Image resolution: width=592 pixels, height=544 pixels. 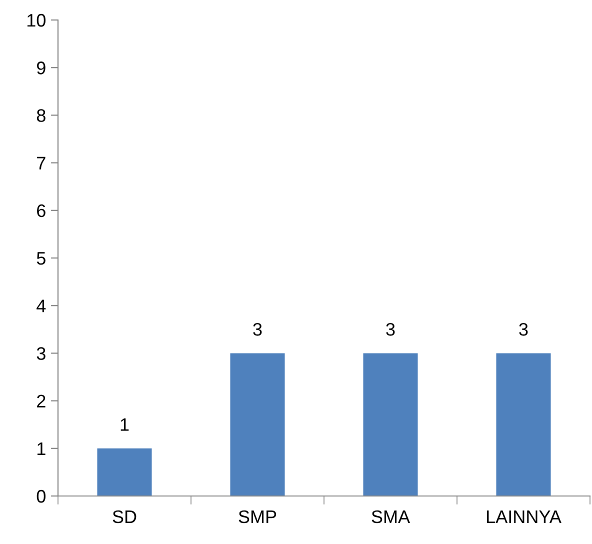 What do you see at coordinates (41, 163) in the screenshot?
I see `y-tick-label: 7` at bounding box center [41, 163].